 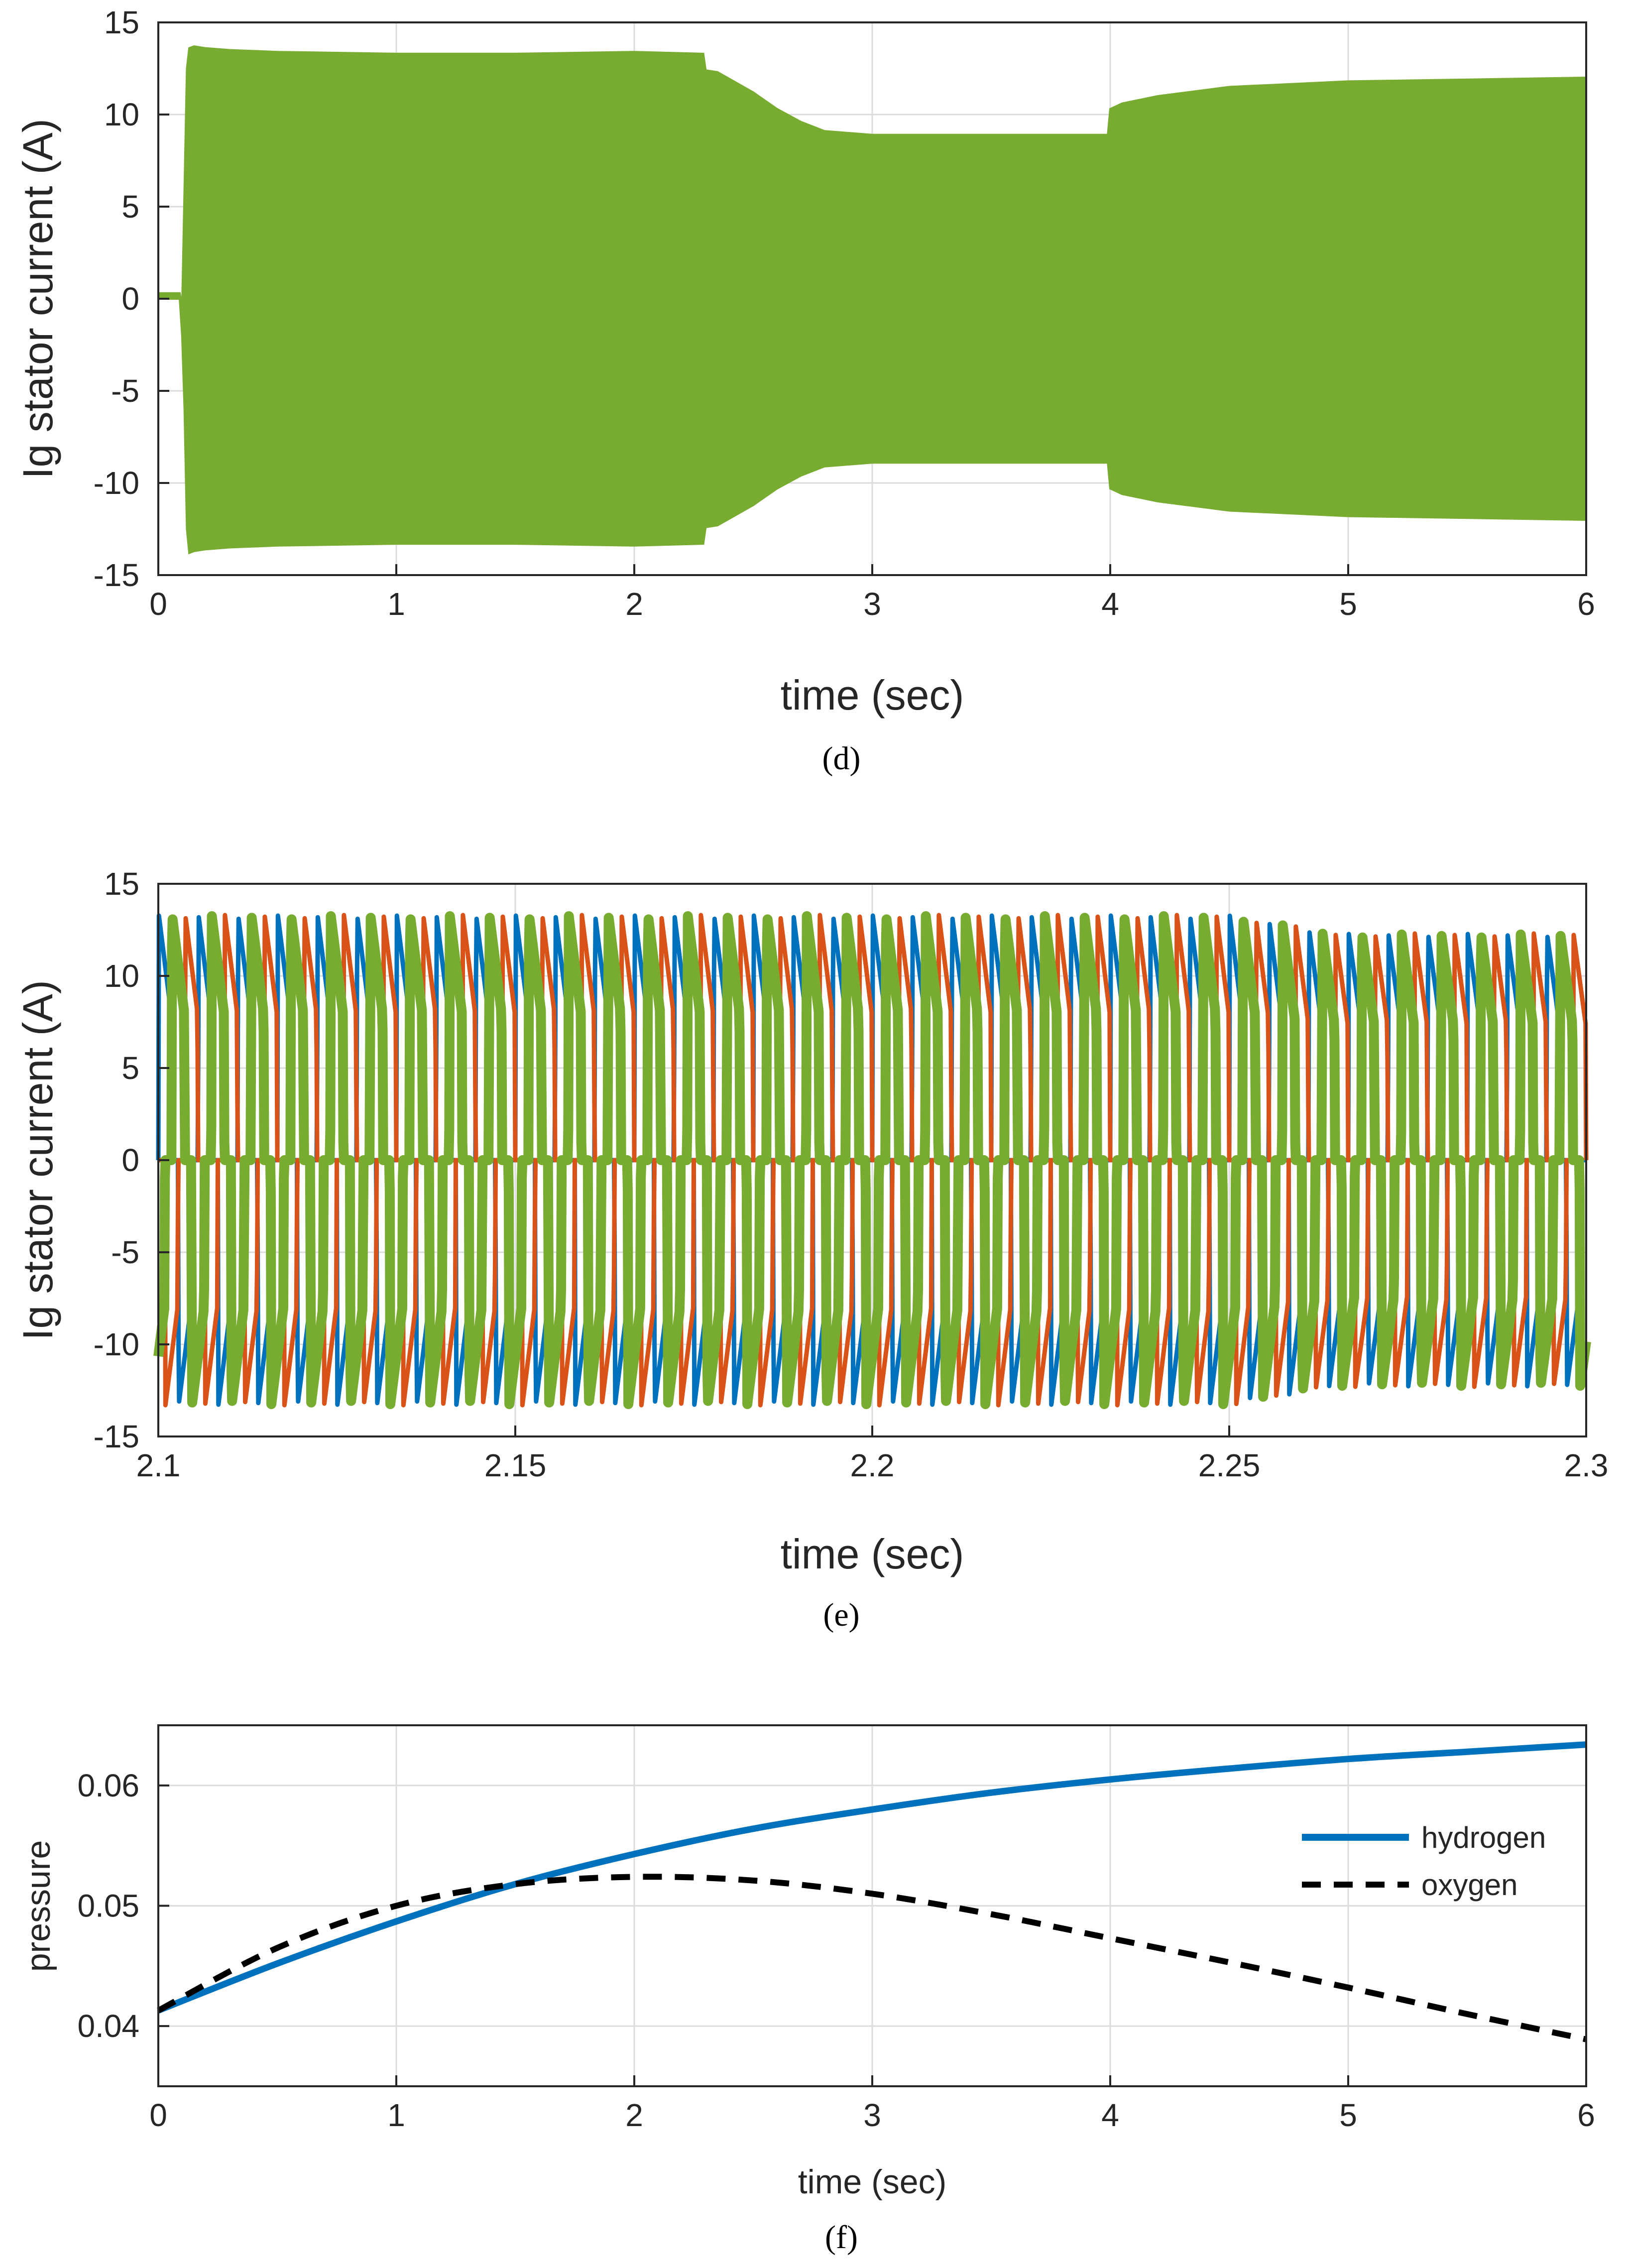 What do you see at coordinates (1469, 1885) in the screenshot?
I see `legend-oxygen-label: oxygen` at bounding box center [1469, 1885].